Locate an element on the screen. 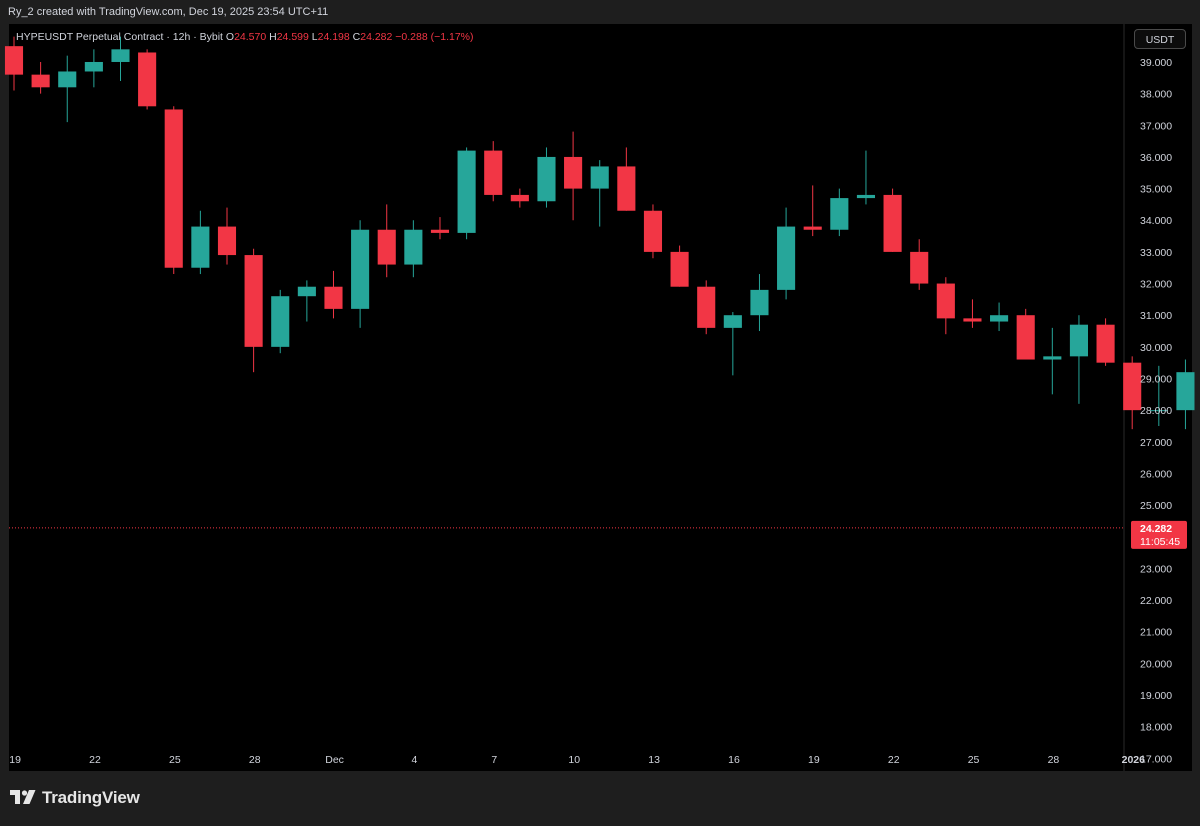  price-tick-label: 18.000 is located at coordinates (1156, 728).